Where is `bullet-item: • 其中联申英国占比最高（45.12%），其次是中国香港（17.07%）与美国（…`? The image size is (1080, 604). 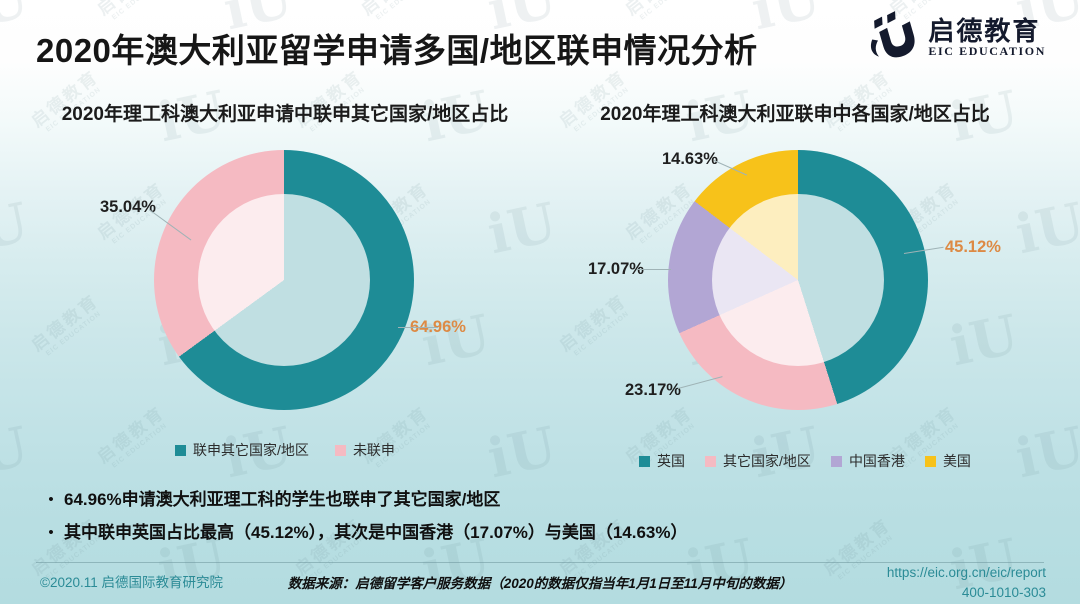
bullet-item: • 其中联申英国占比最高（45.12%），其次是中国香港（17.07%）与美国（… is located at coordinates (362, 533).